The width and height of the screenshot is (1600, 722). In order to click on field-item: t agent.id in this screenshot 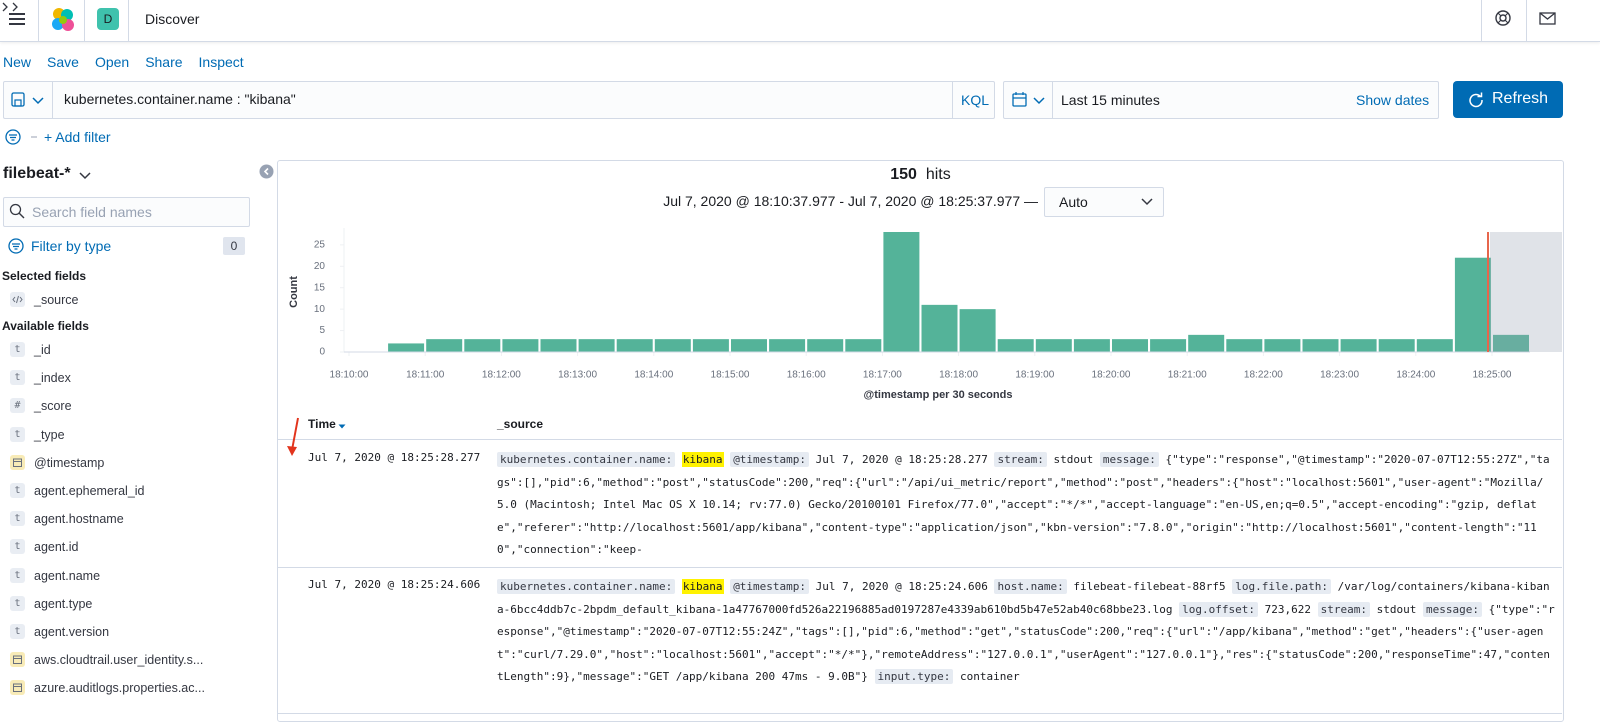, I will do `click(135, 547)`.